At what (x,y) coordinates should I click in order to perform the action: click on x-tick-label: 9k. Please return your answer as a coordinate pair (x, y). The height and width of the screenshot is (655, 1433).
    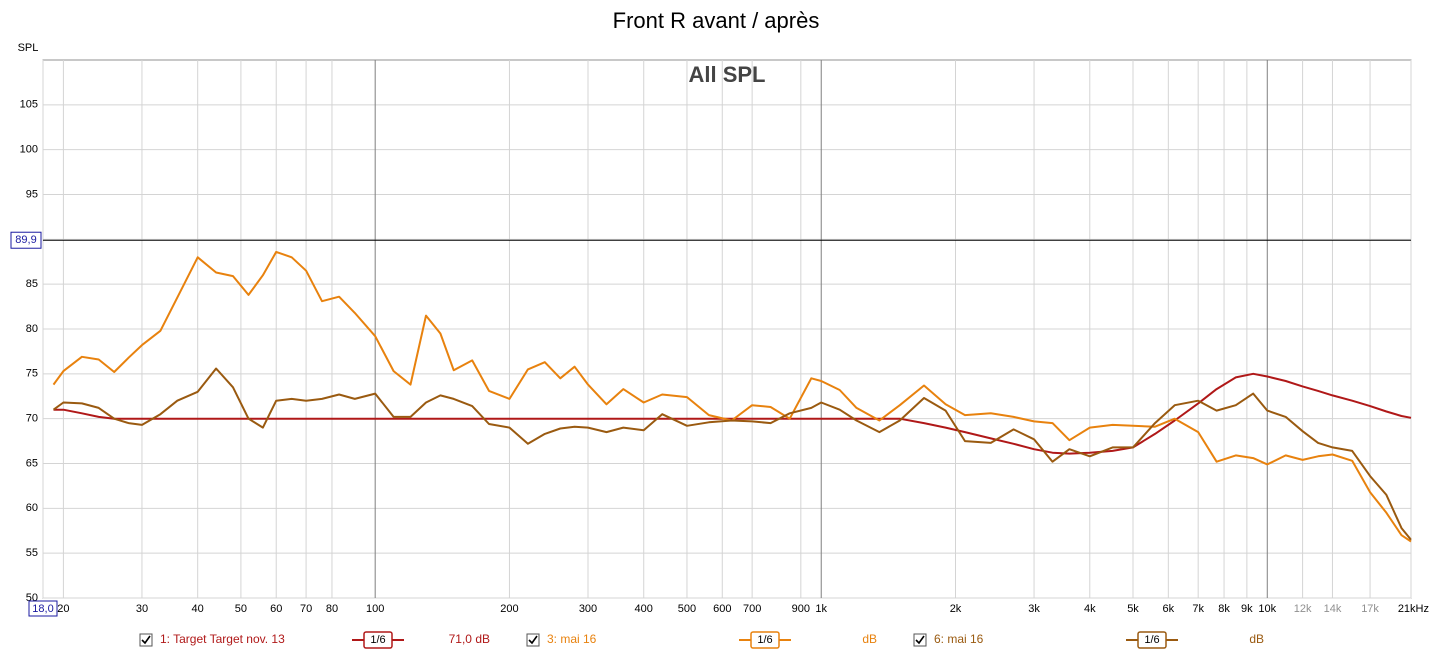
    Looking at the image, I should click on (1247, 609).